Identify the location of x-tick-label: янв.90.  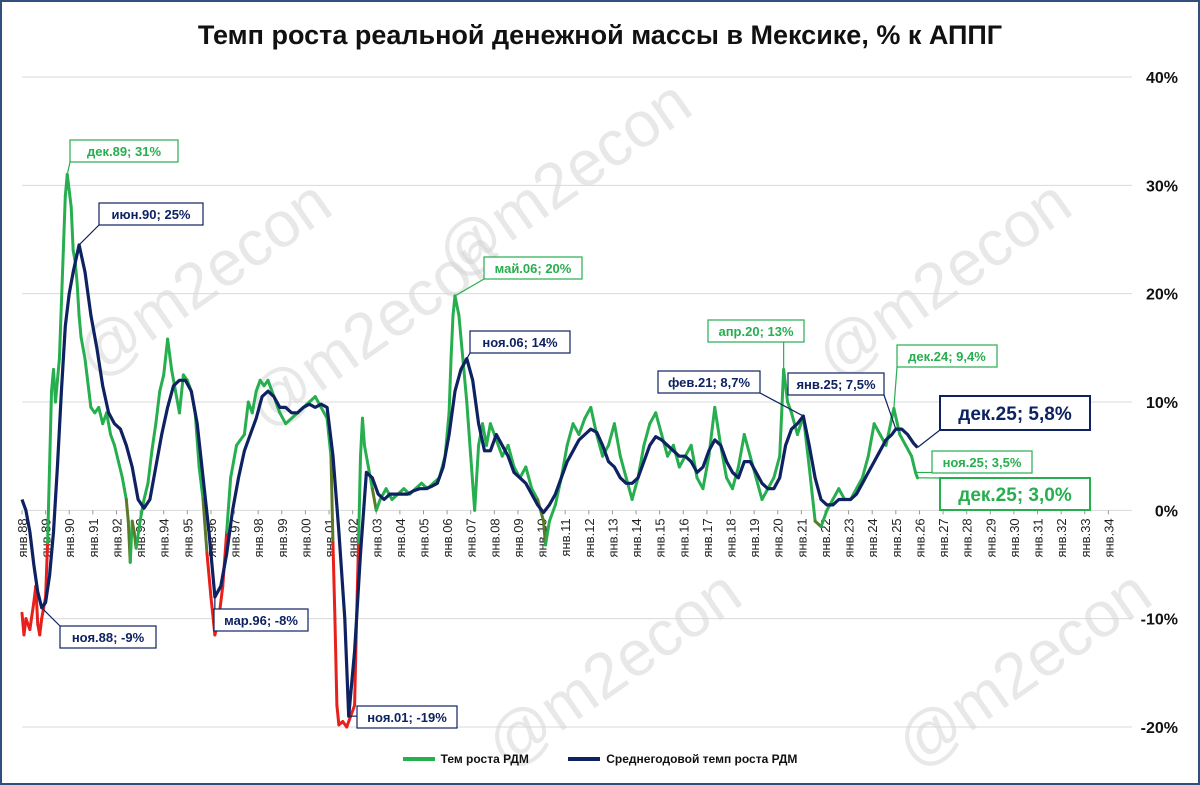
(69, 537).